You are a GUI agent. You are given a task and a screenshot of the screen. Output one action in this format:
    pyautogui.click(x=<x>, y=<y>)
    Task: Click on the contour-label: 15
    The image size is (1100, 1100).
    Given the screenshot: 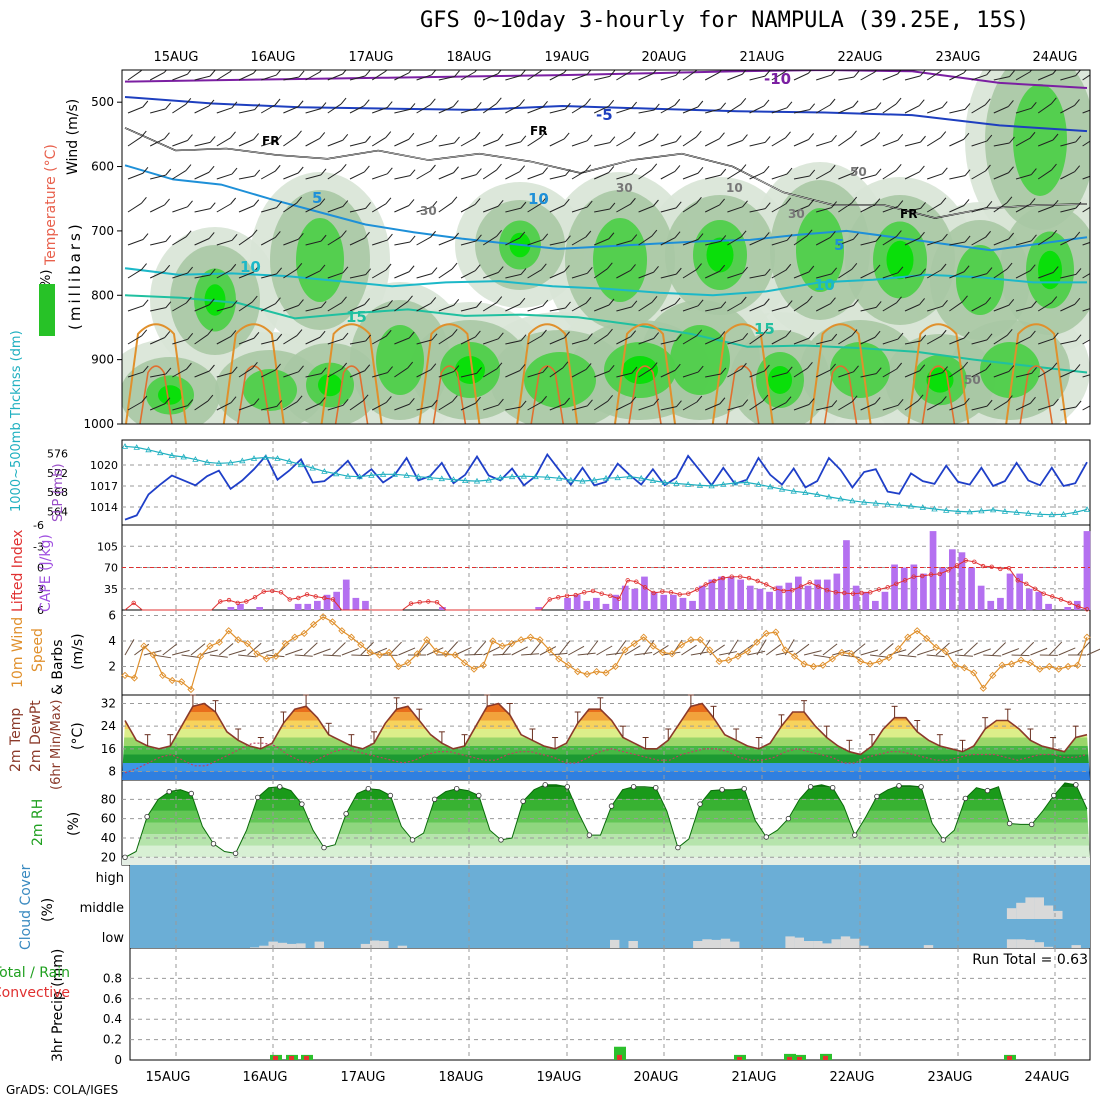 What is the action you would take?
    pyautogui.click(x=764, y=329)
    